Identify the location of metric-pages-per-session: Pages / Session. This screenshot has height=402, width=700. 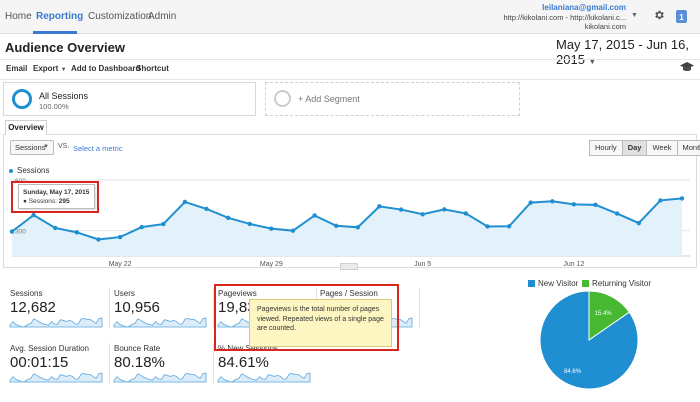
(349, 294).